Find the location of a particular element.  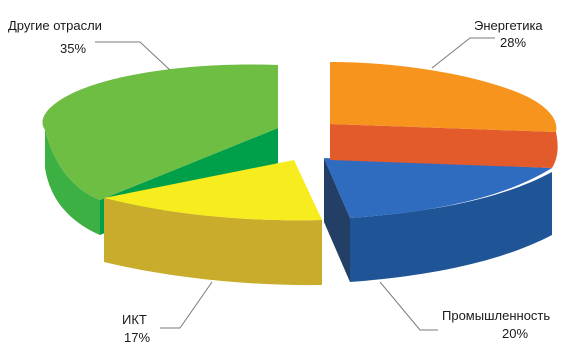

label-drugie-otrasli-name: Другие отрасли is located at coordinates (55, 25).